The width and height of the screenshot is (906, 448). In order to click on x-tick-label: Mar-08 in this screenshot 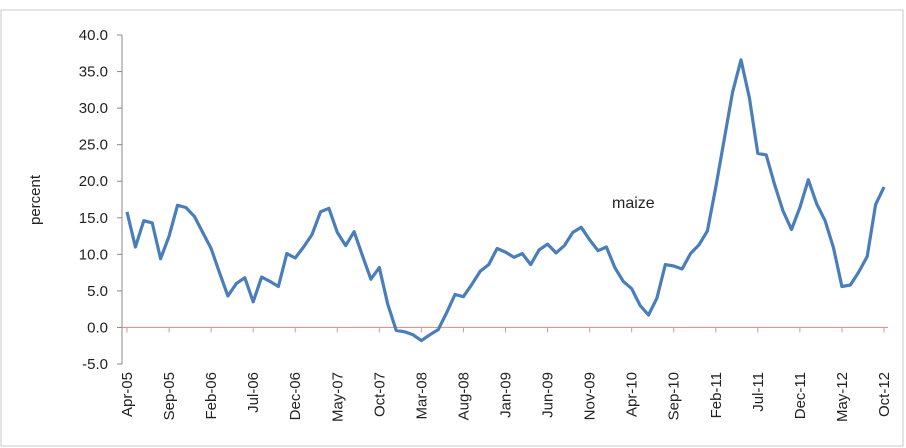, I will do `click(421, 396)`.